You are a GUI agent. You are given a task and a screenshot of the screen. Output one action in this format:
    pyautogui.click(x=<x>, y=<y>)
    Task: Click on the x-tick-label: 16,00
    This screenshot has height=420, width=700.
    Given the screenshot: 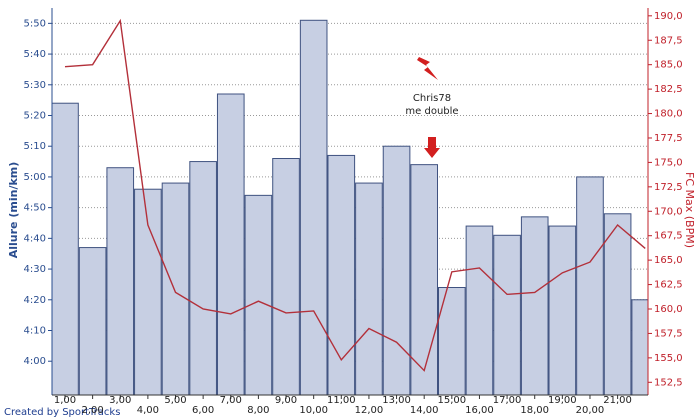 What is the action you would take?
    pyautogui.click(x=479, y=410)
    